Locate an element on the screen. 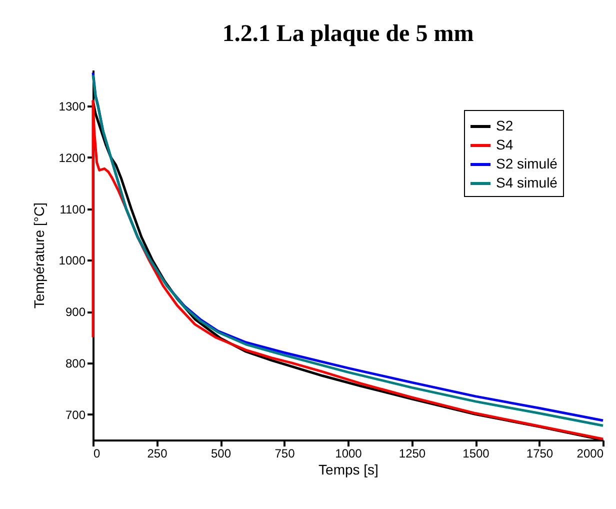 This screenshot has width=616, height=509. x-tick-label: 250 is located at coordinates (157, 453).